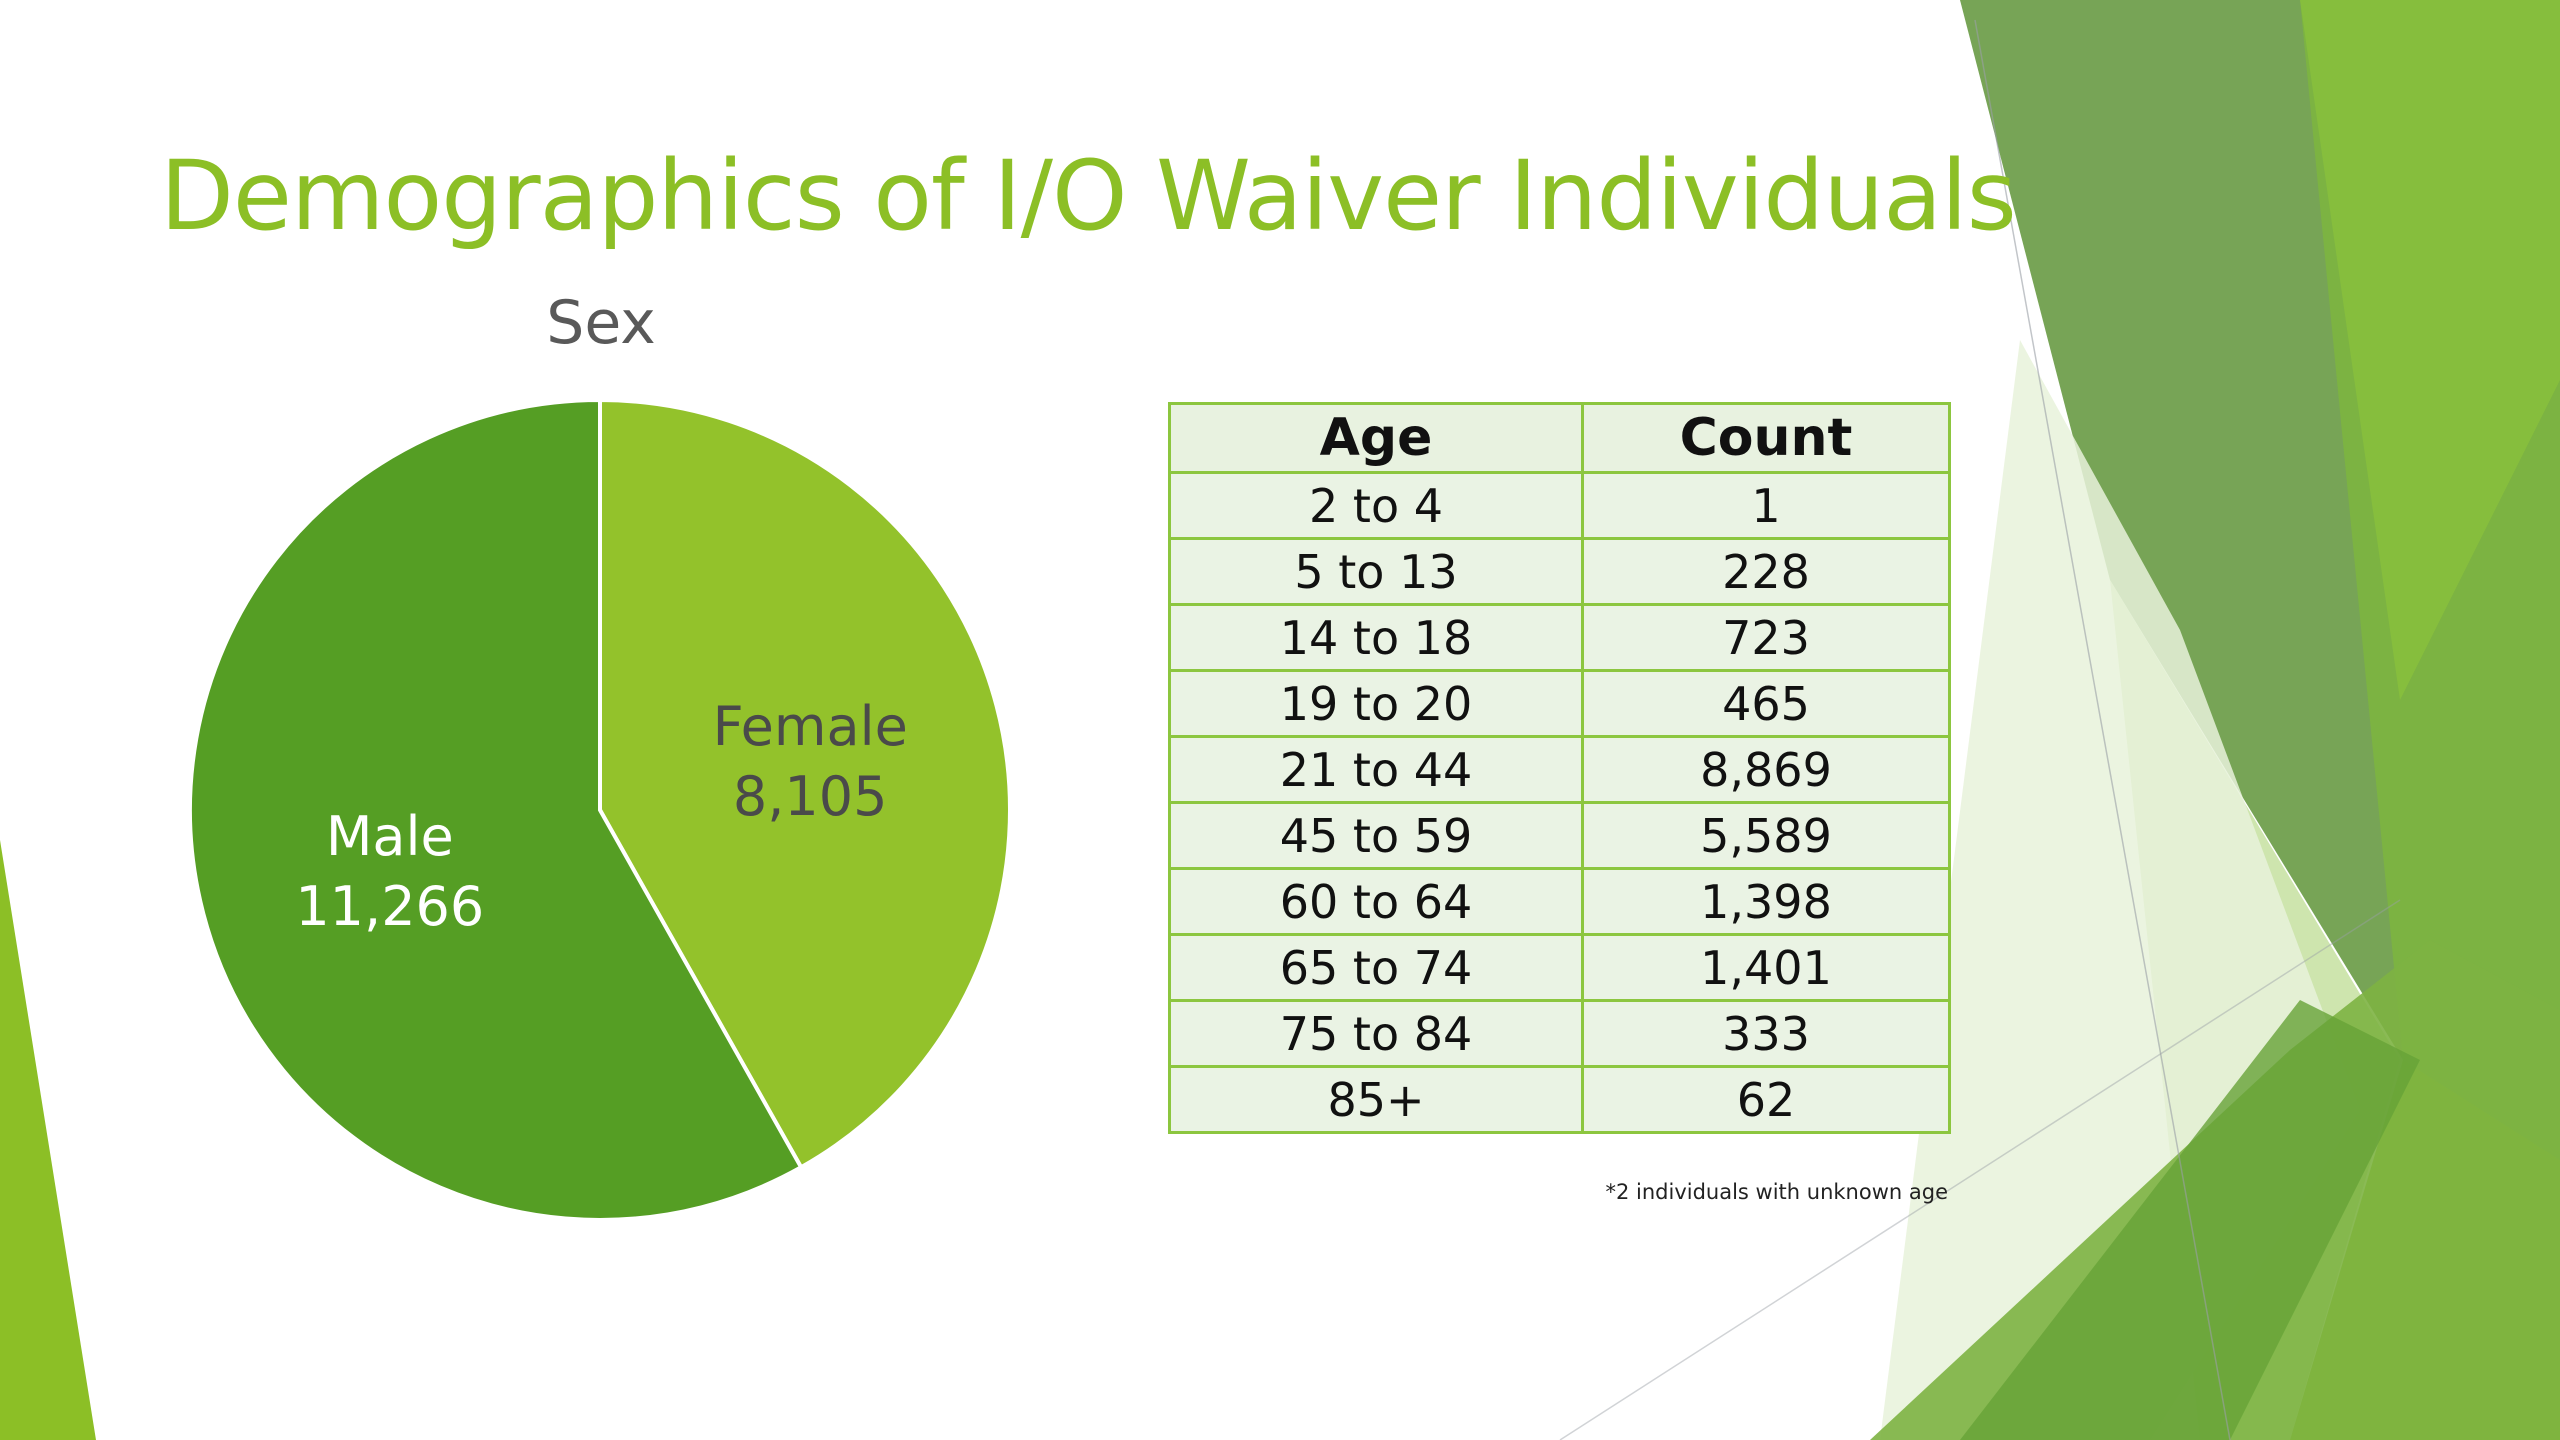 The height and width of the screenshot is (1440, 2560). I want to click on pie-value-male: 11,266, so click(389, 906).